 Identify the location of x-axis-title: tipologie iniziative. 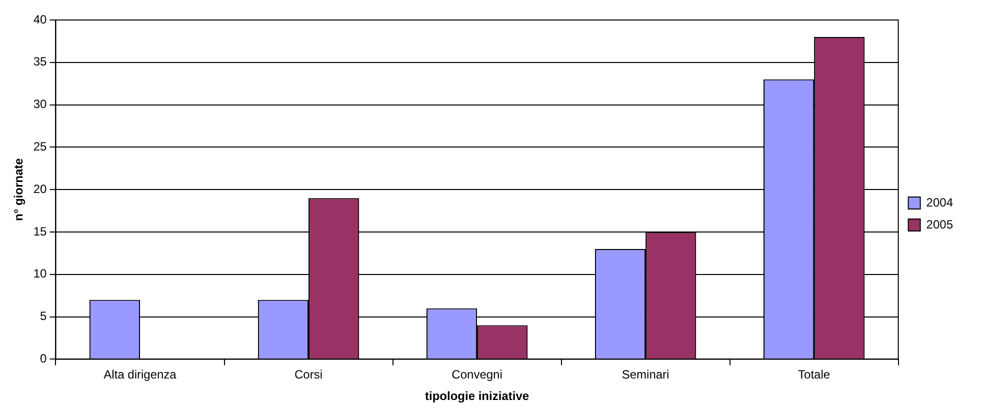
(477, 396).